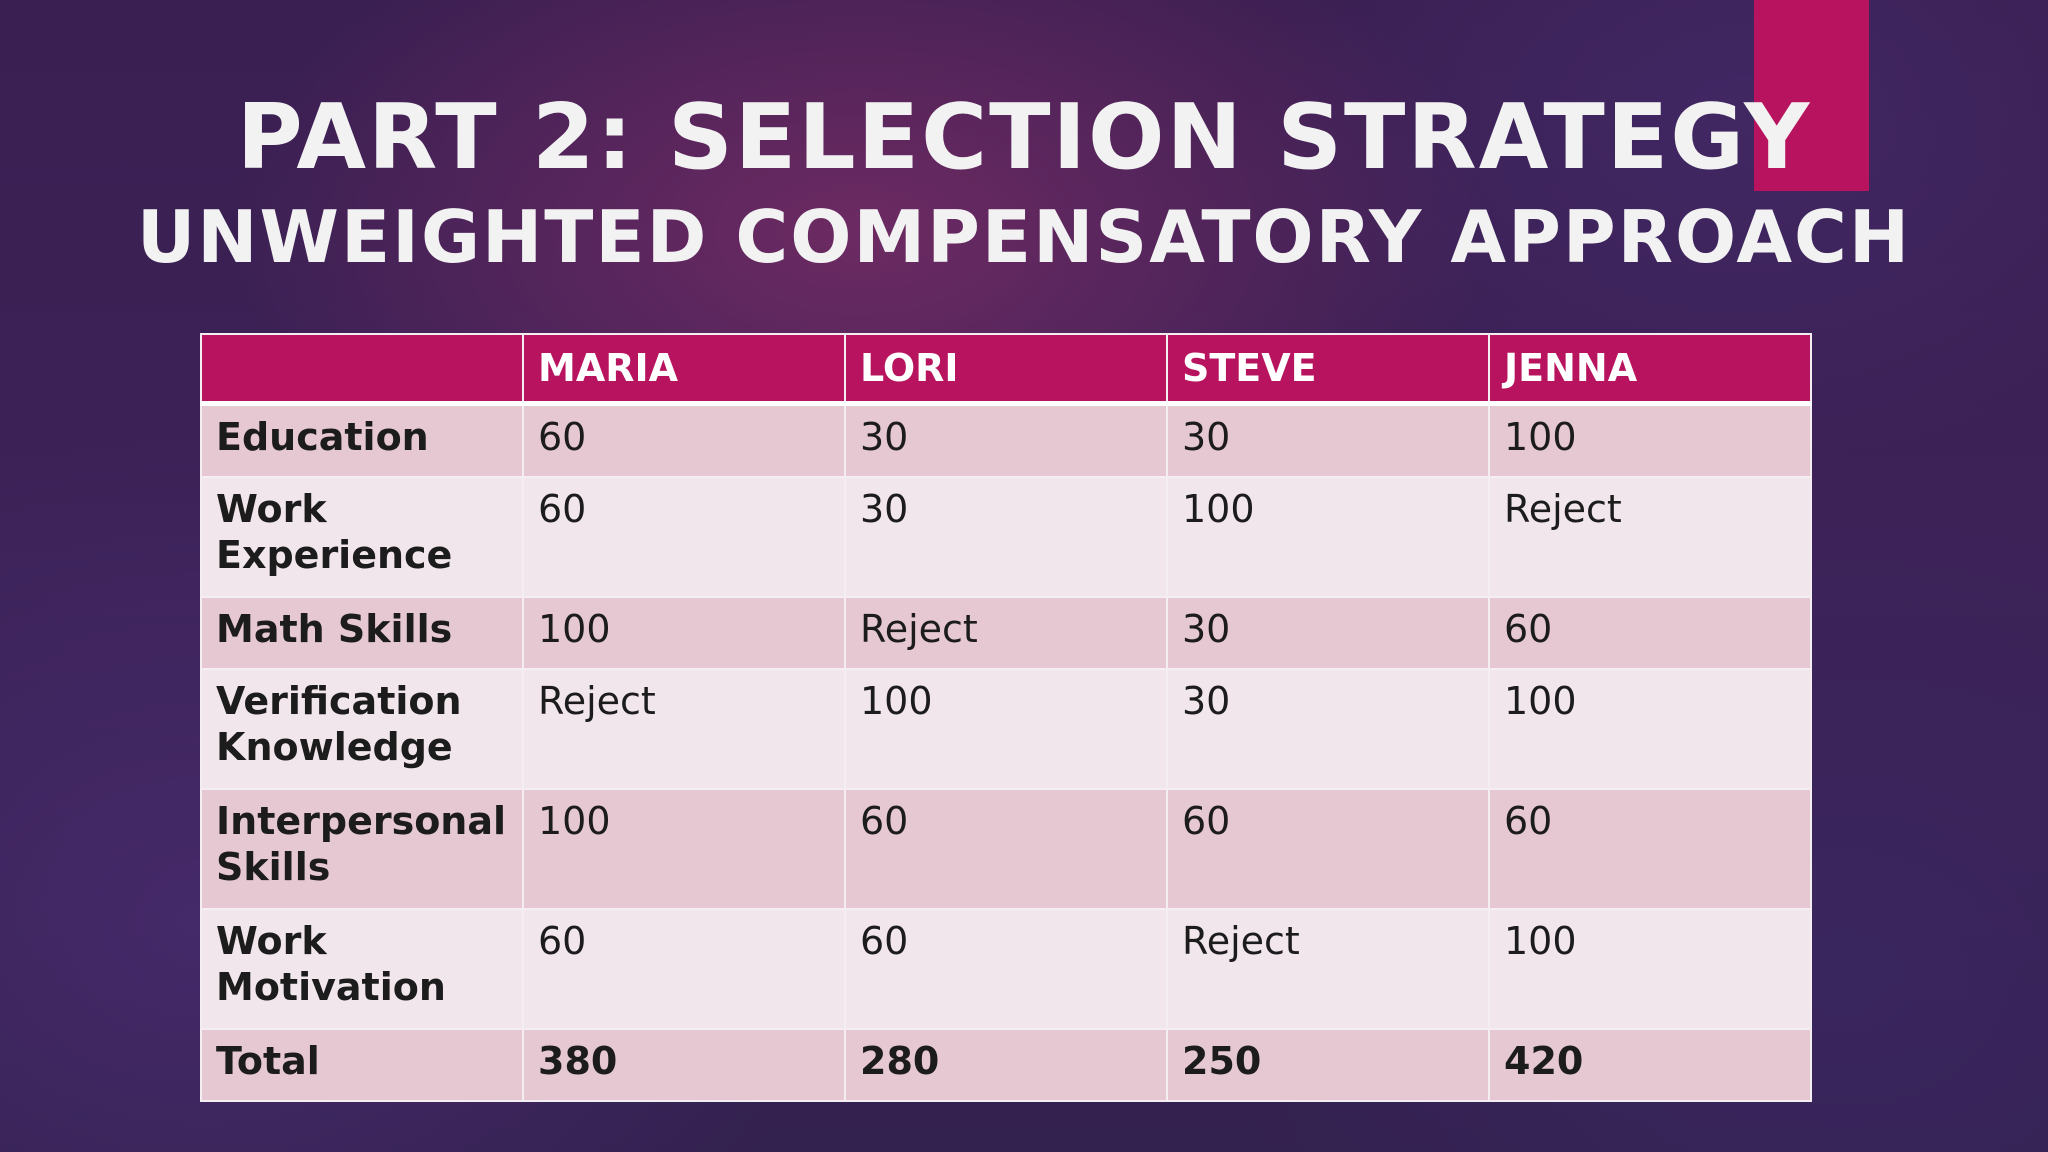 The width and height of the screenshot is (2048, 1152). Describe the element at coordinates (1650, 1065) in the screenshot. I see `total-cell-highlight: 420` at that location.